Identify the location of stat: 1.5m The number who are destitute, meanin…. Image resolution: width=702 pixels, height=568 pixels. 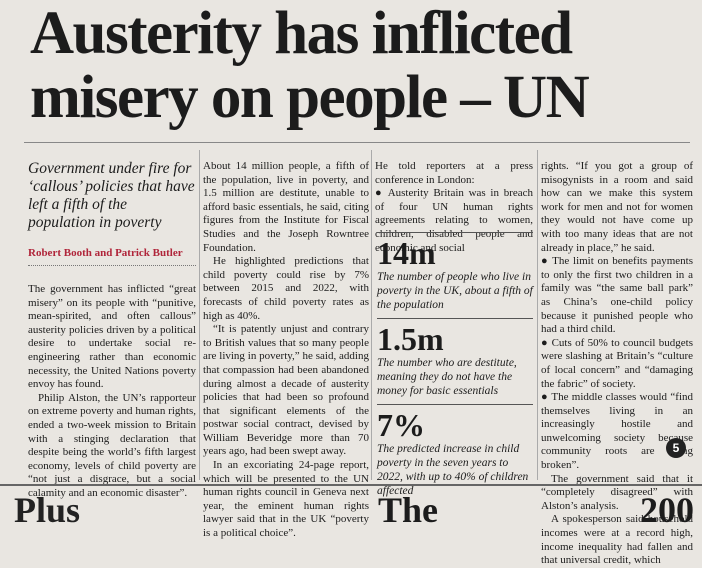
(455, 361).